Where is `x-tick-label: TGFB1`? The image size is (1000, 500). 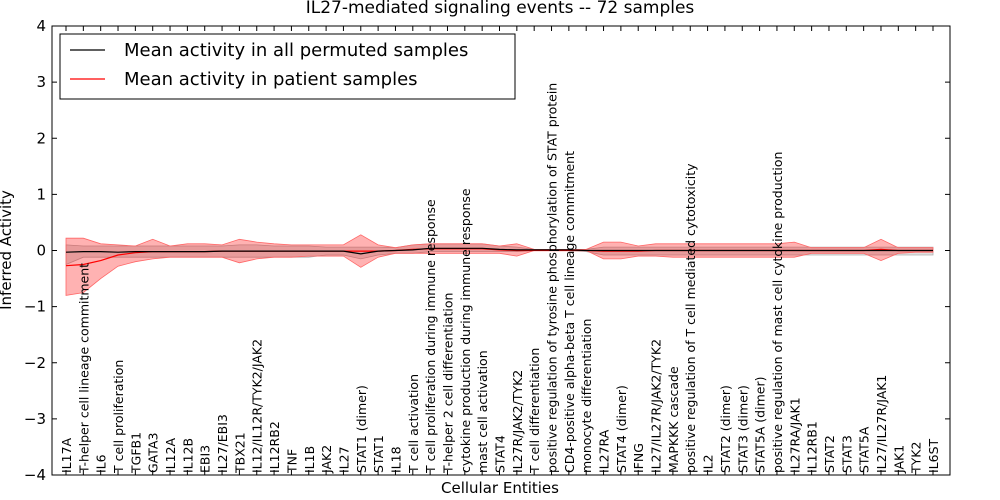
x-tick-label: TGFB1 is located at coordinates (135, 453).